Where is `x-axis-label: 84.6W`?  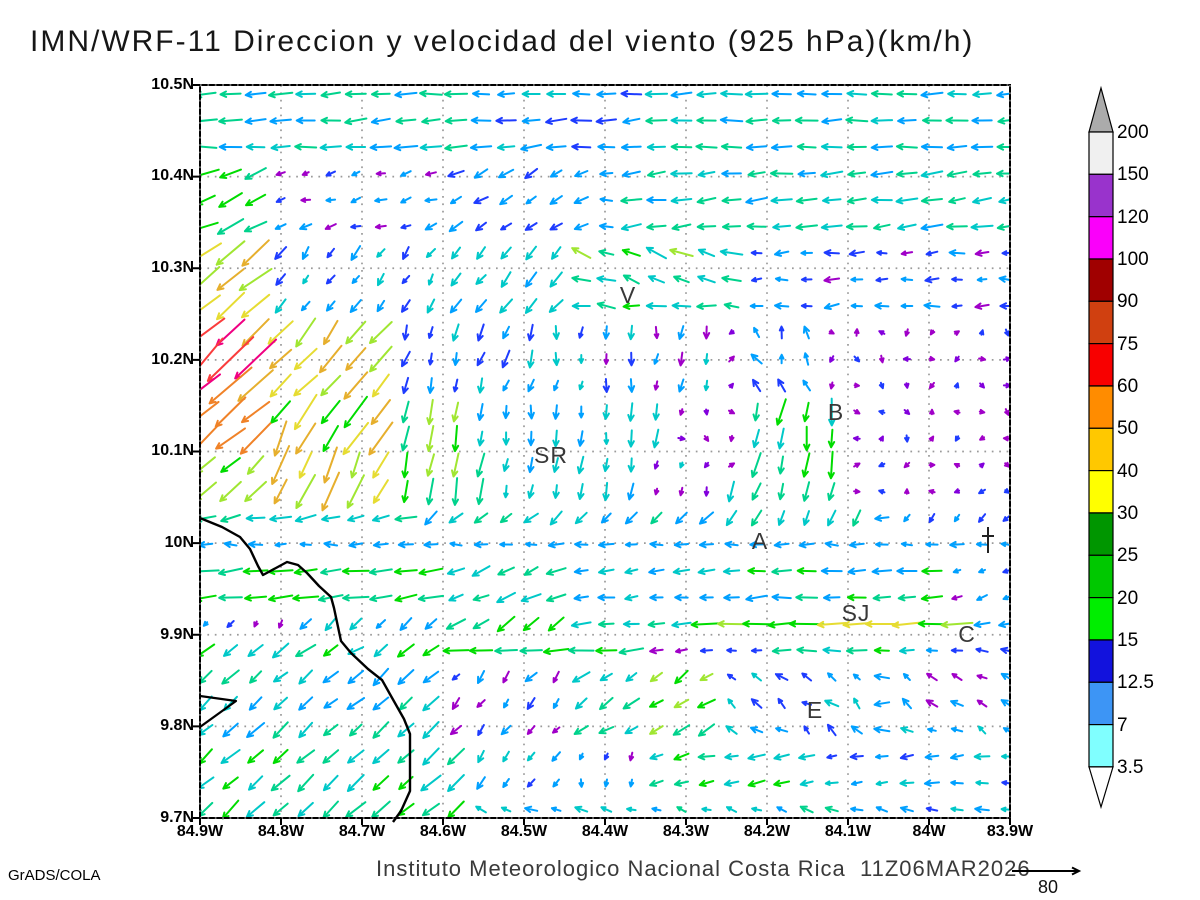
x-axis-label: 84.6W is located at coordinates (443, 831).